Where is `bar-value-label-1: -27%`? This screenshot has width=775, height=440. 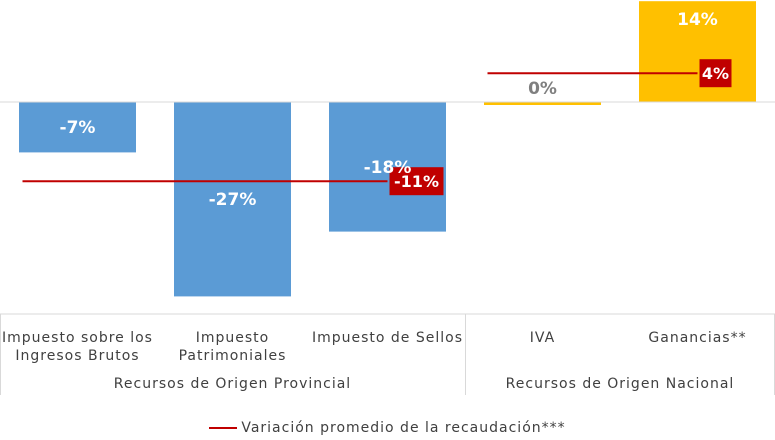
bar-value-label-1: -27% is located at coordinates (233, 200).